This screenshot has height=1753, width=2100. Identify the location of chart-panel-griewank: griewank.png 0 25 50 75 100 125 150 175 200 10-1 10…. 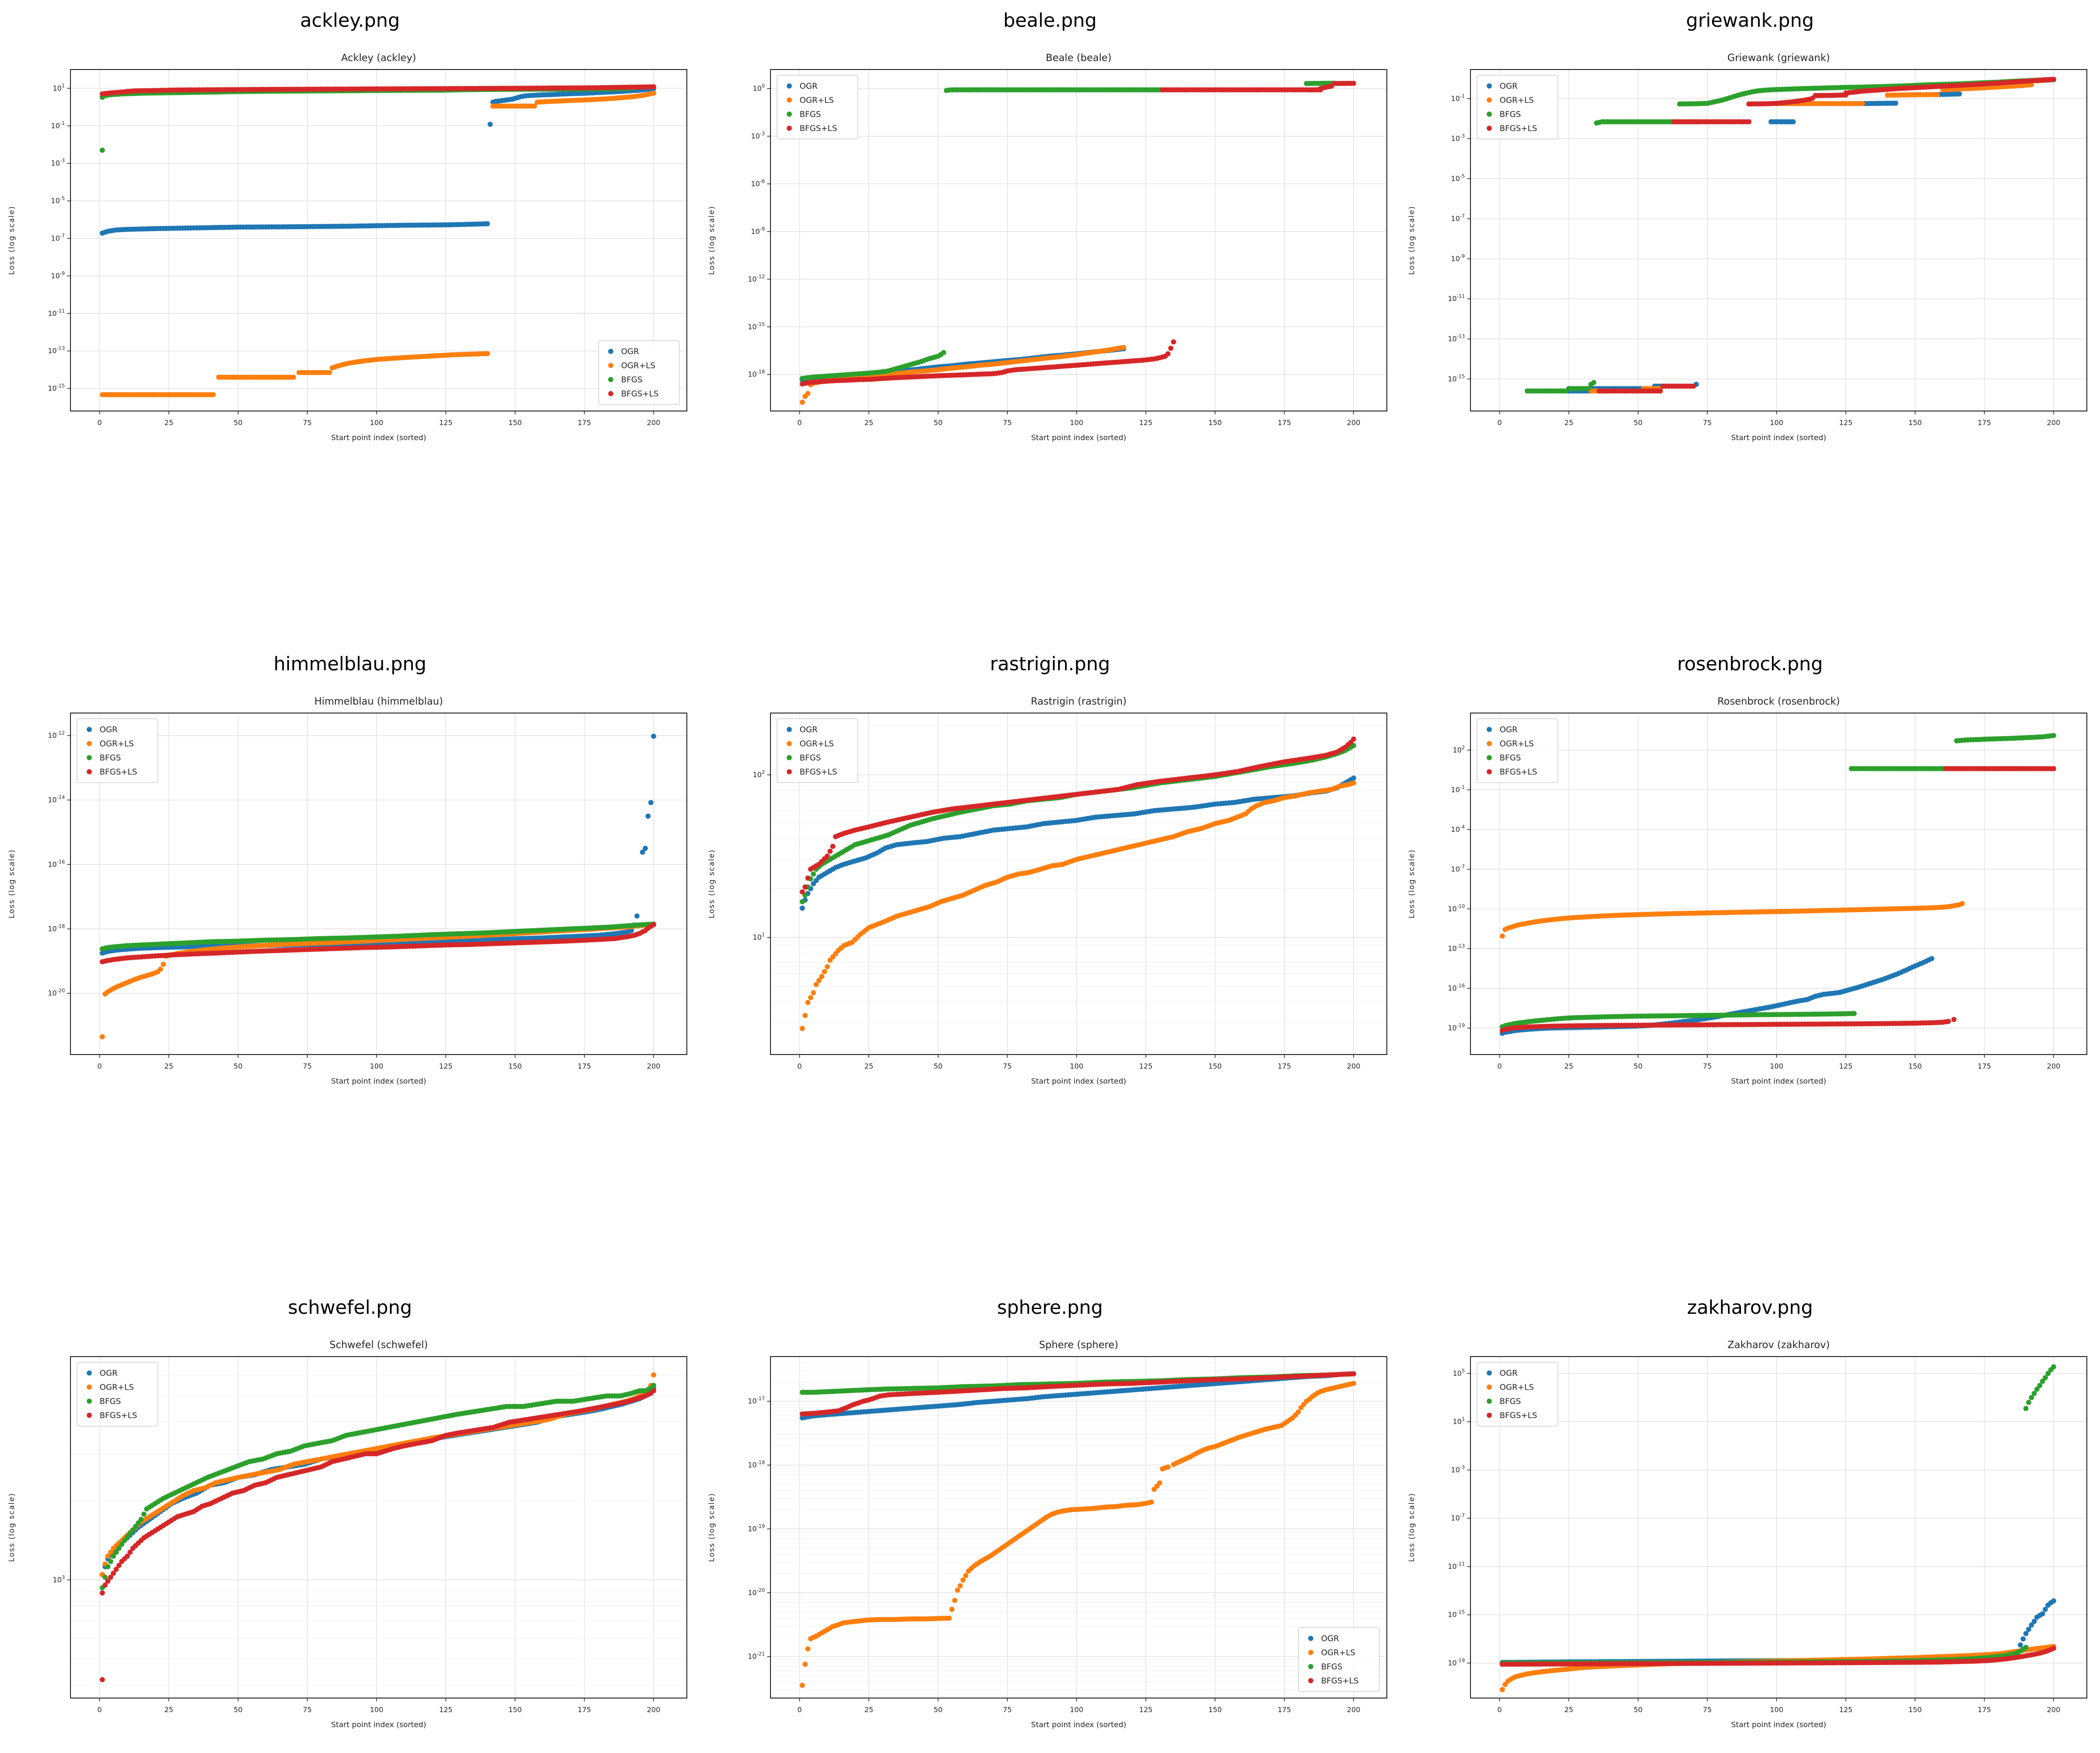
(1750, 322).